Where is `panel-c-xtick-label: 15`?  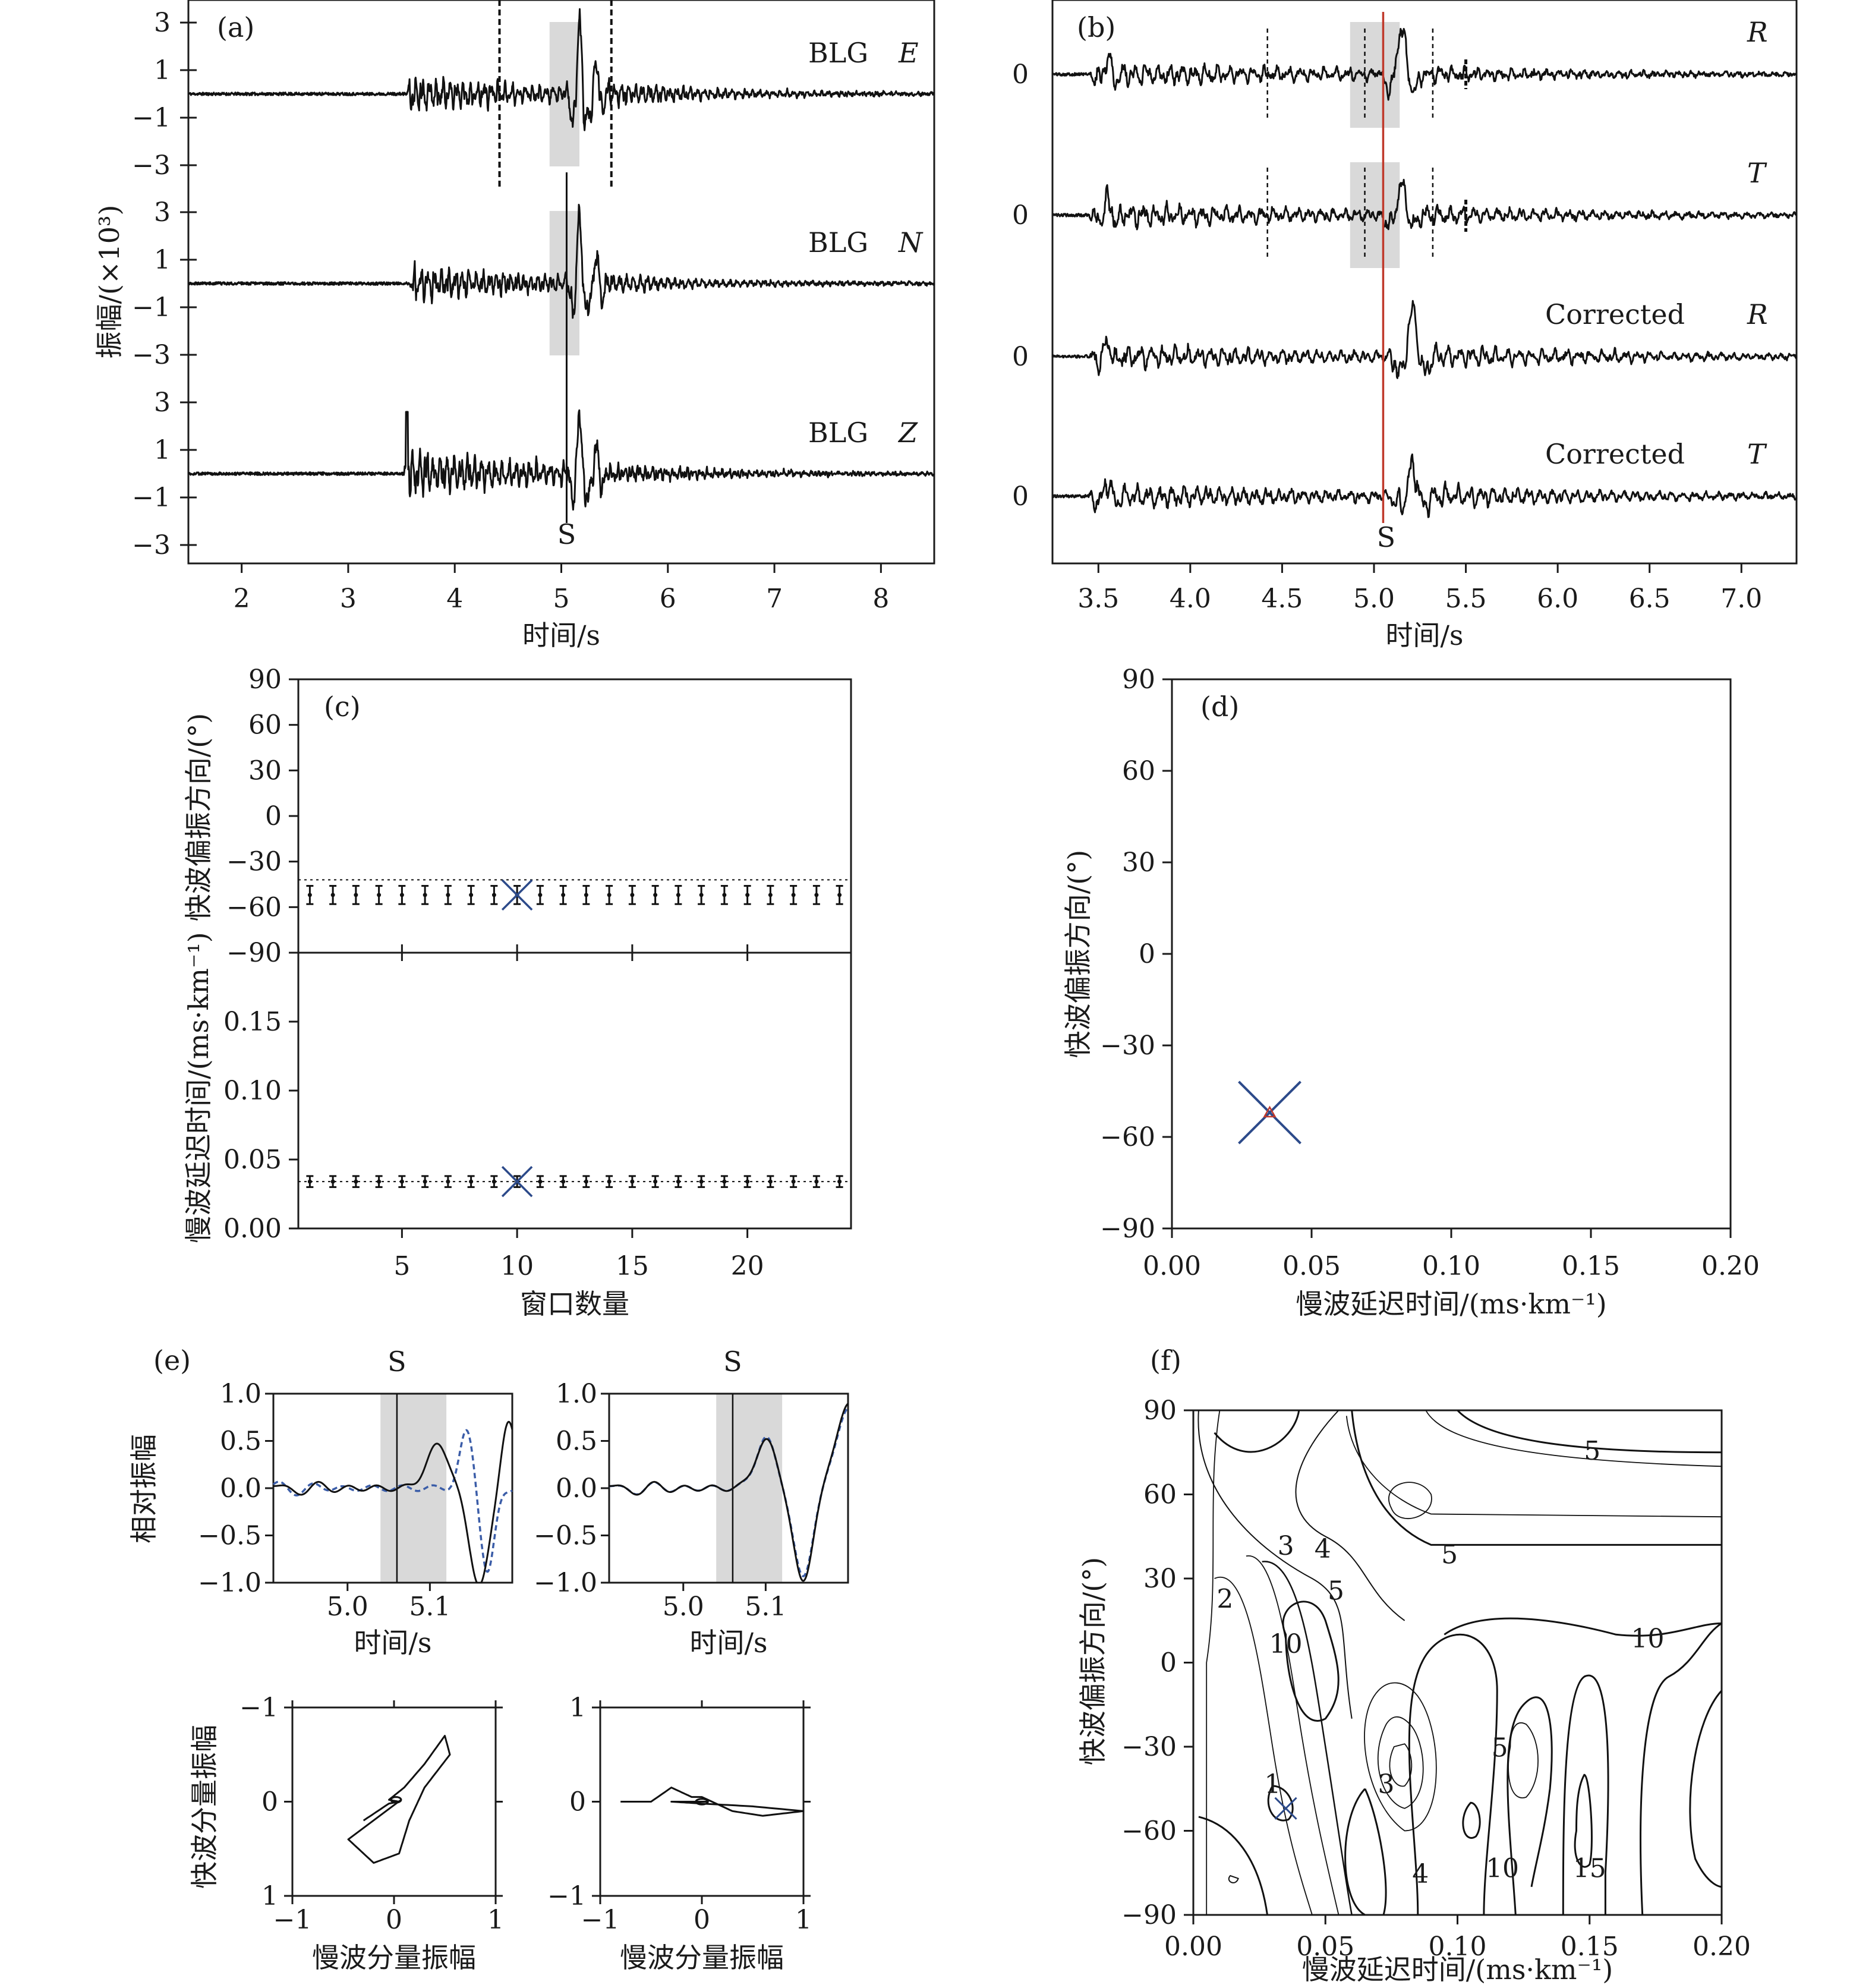
panel-c-xtick-label: 15 is located at coordinates (632, 1266).